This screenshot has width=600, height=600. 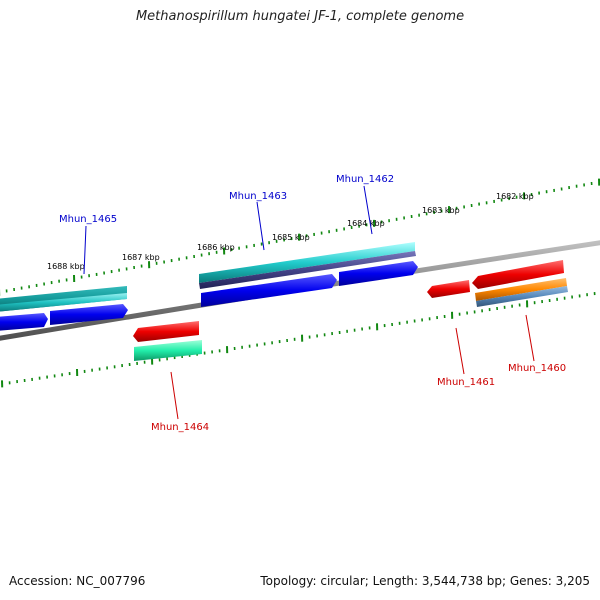 What do you see at coordinates (441, 210) in the screenshot?
I see `ruler-label-1683: 1683 kbp` at bounding box center [441, 210].